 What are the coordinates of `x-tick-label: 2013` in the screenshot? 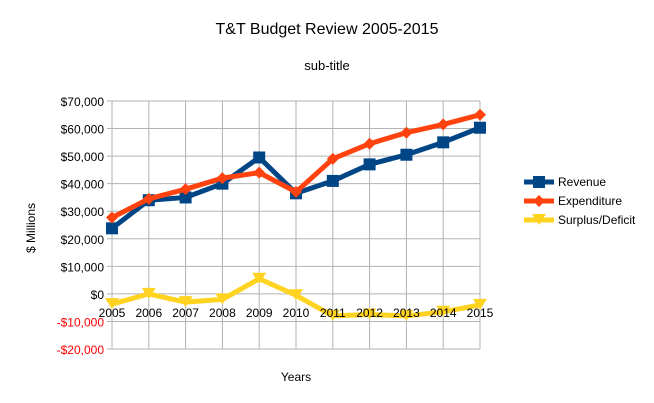 It's located at (406, 313).